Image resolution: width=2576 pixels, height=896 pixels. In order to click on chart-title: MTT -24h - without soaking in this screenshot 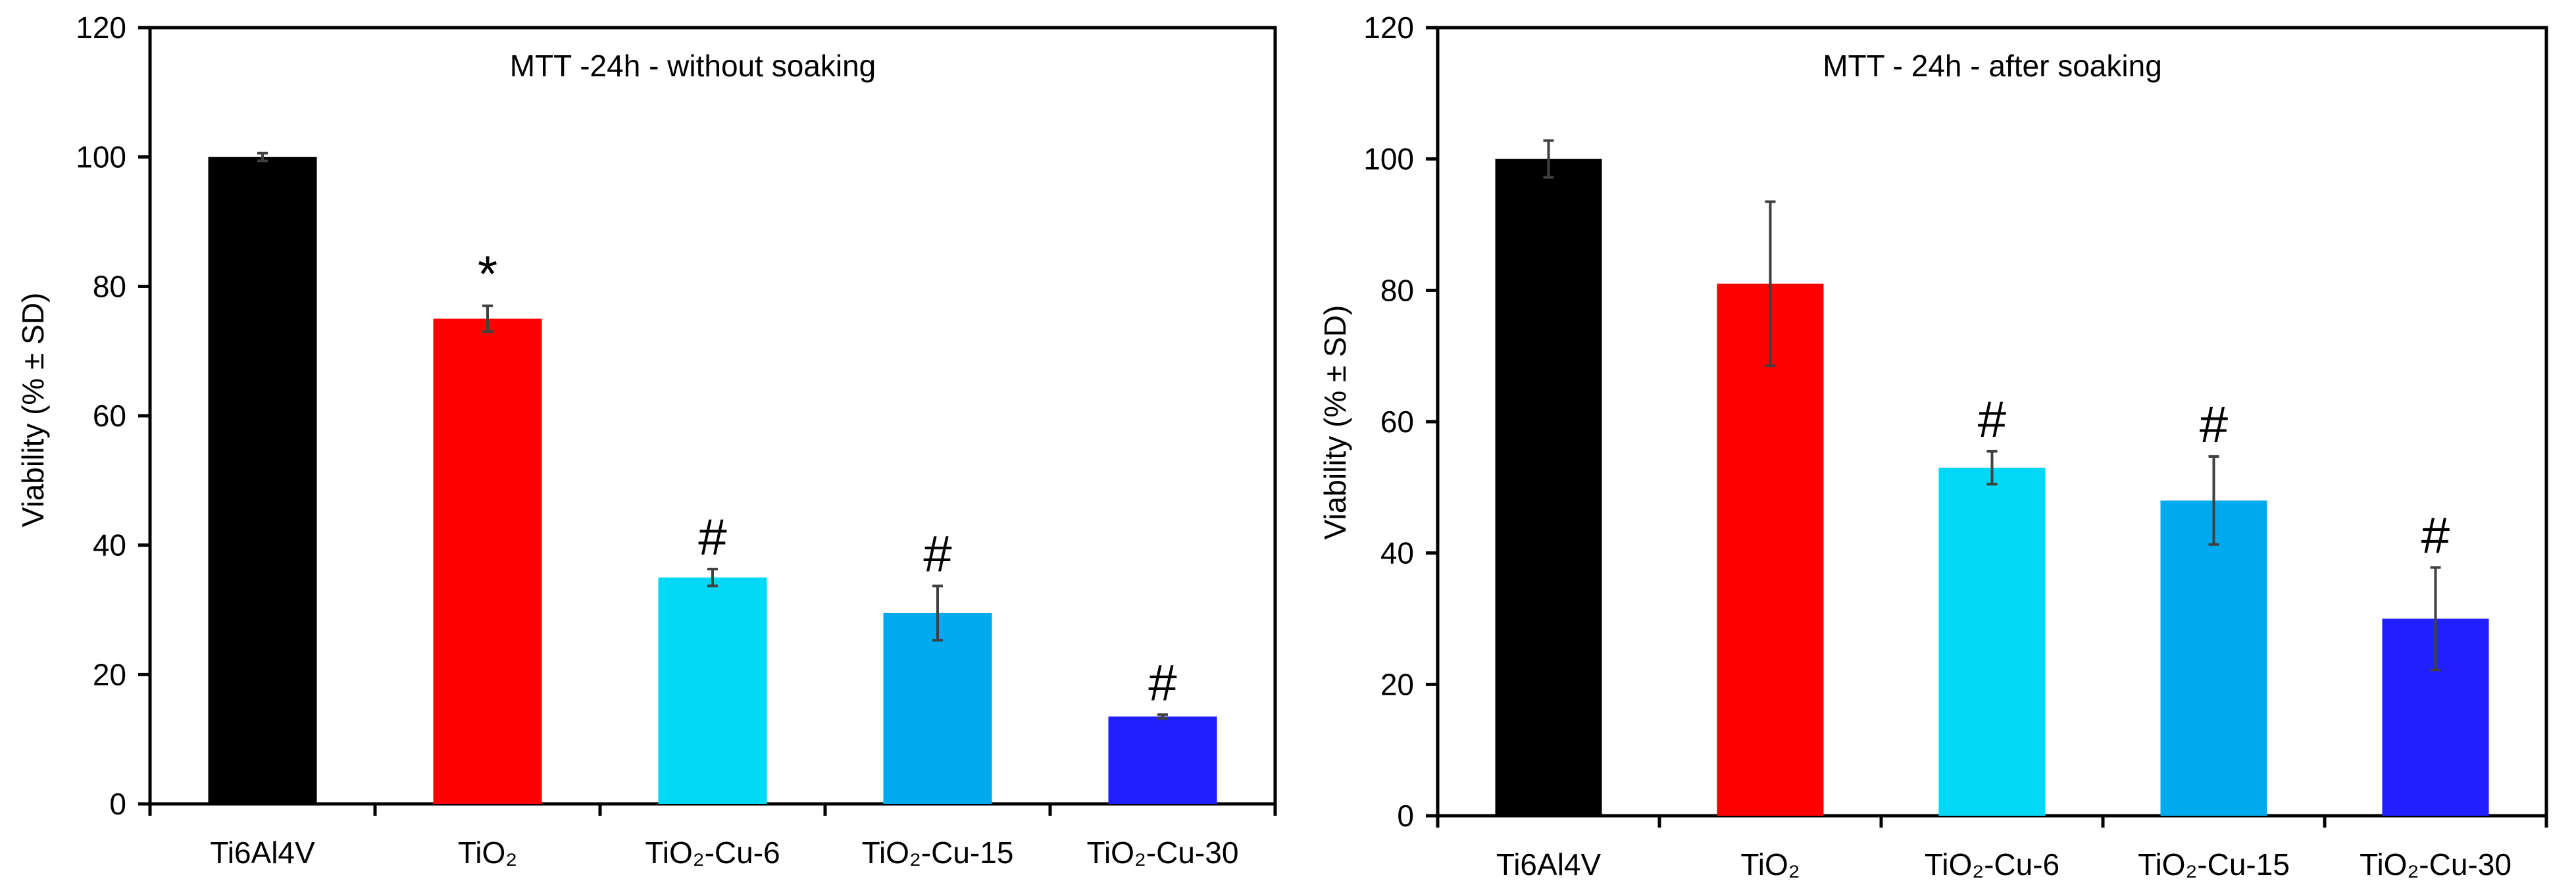, I will do `click(693, 66)`.